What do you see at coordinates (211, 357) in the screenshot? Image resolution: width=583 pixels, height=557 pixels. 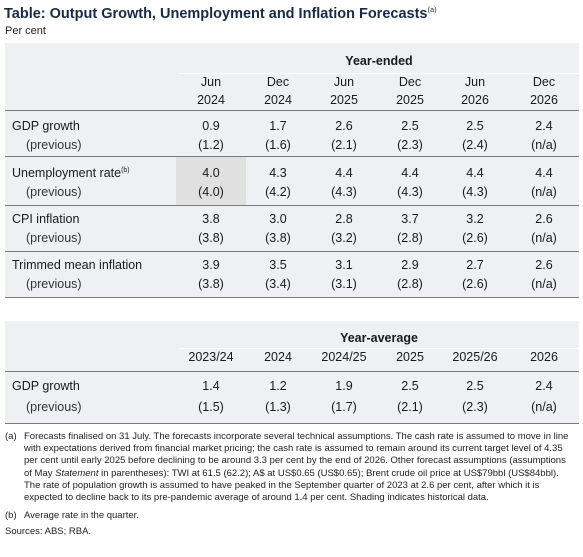 I see `column-header: 2023/24` at bounding box center [211, 357].